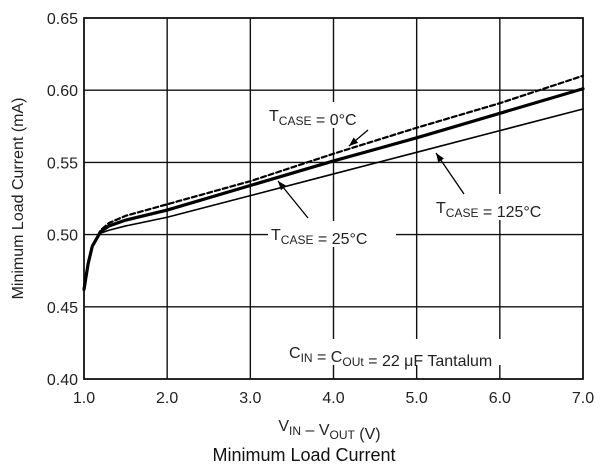 This screenshot has height=467, width=609. What do you see at coordinates (62, 91) in the screenshot?
I see `y-tick-label: 0.60` at bounding box center [62, 91].